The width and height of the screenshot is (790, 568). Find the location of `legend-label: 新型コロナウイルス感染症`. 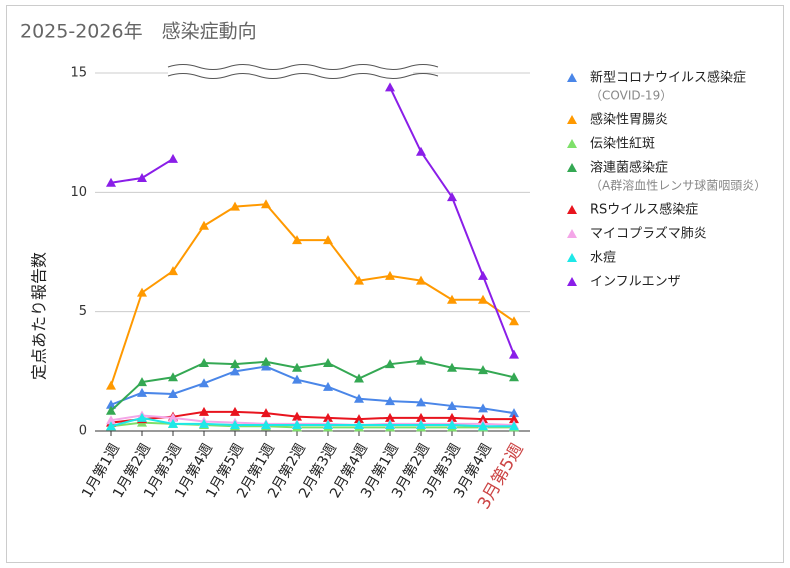

legend-label: 新型コロナウイルス感染症 is located at coordinates (668, 78).